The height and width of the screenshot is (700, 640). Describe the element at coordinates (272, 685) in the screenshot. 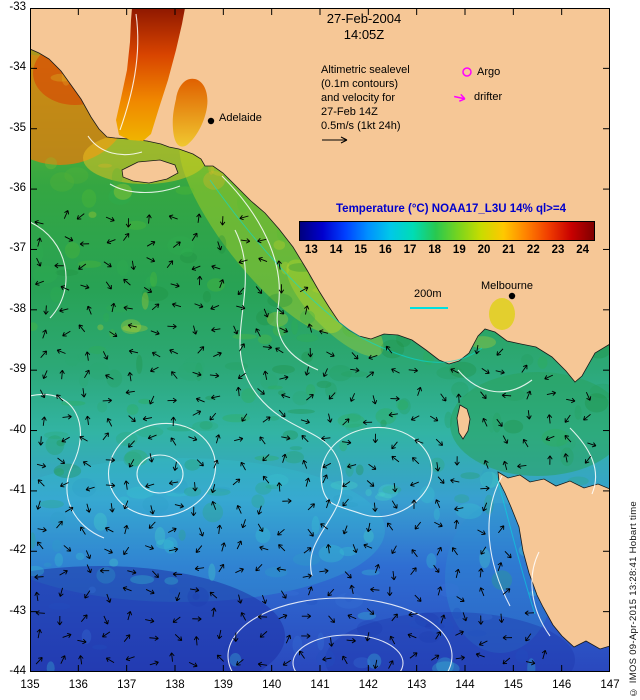

I see `x-tick-label: 140` at that location.